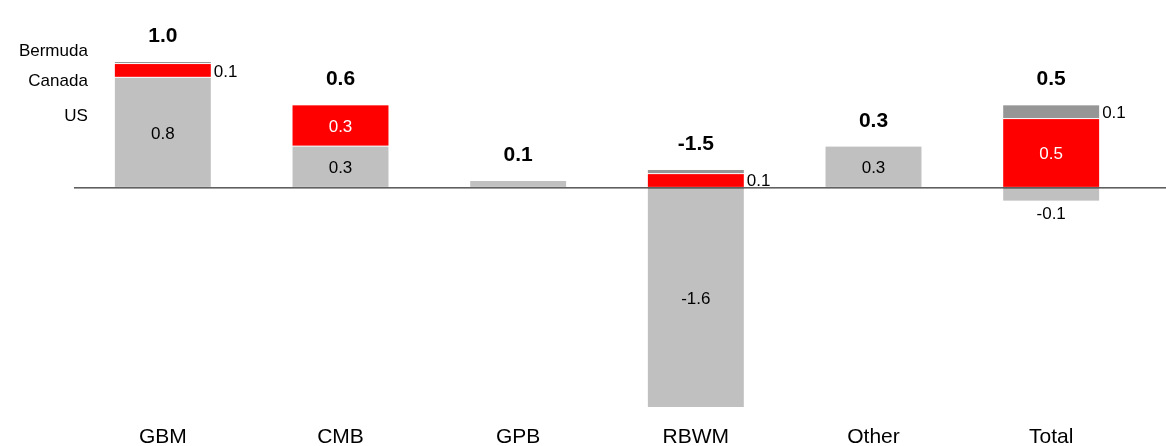 This screenshot has height=446, width=1166. What do you see at coordinates (340, 78) in the screenshot?
I see `total-label: 0.6` at bounding box center [340, 78].